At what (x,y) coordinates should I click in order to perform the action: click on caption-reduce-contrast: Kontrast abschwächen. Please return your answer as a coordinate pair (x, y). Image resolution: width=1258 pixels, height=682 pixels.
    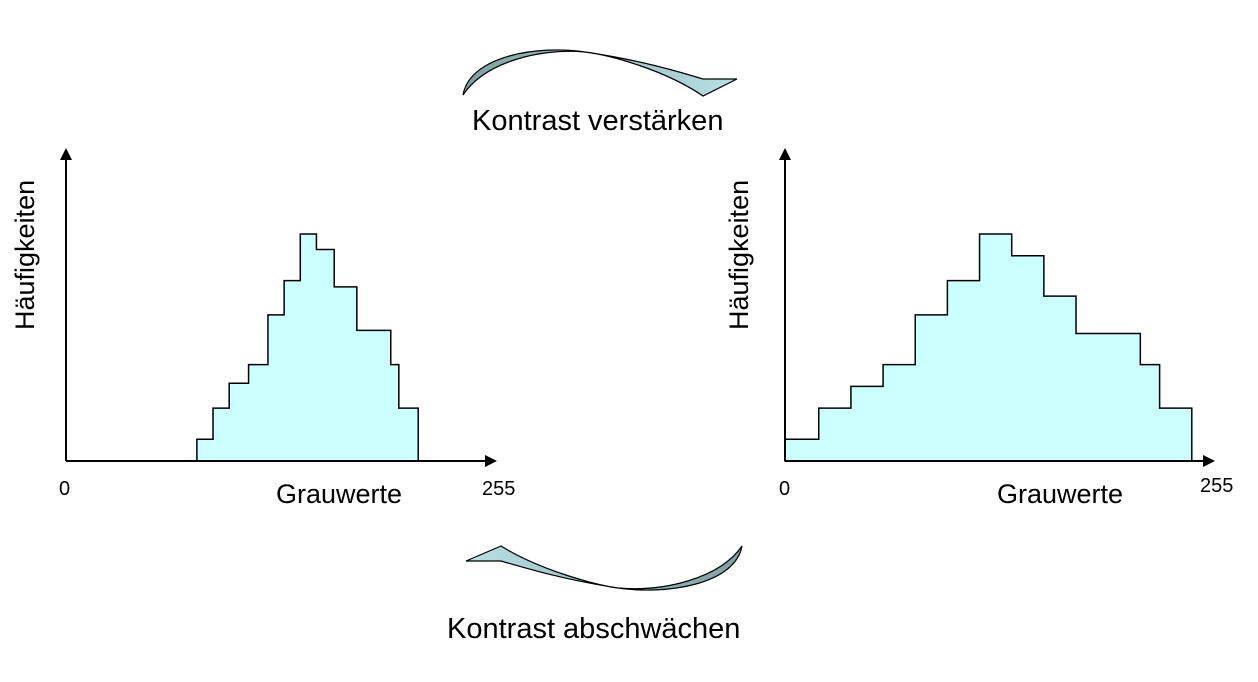
    Looking at the image, I should click on (594, 629).